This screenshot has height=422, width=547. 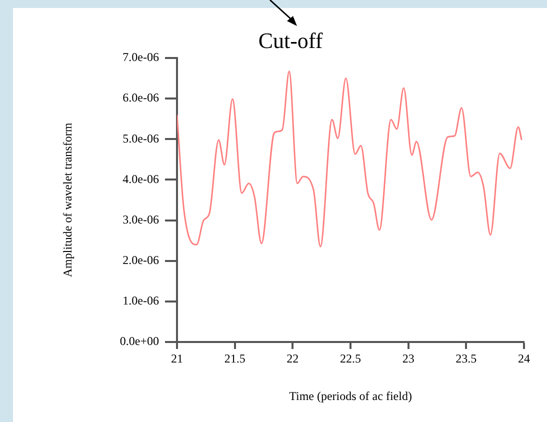 I want to click on y-tick-label: 3.0e-06, so click(x=140, y=219).